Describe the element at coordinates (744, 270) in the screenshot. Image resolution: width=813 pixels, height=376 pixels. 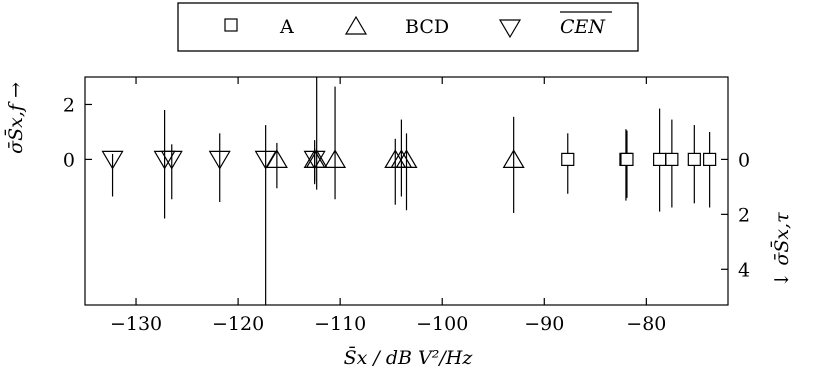
I see `y-right-tick-label: 4` at that location.